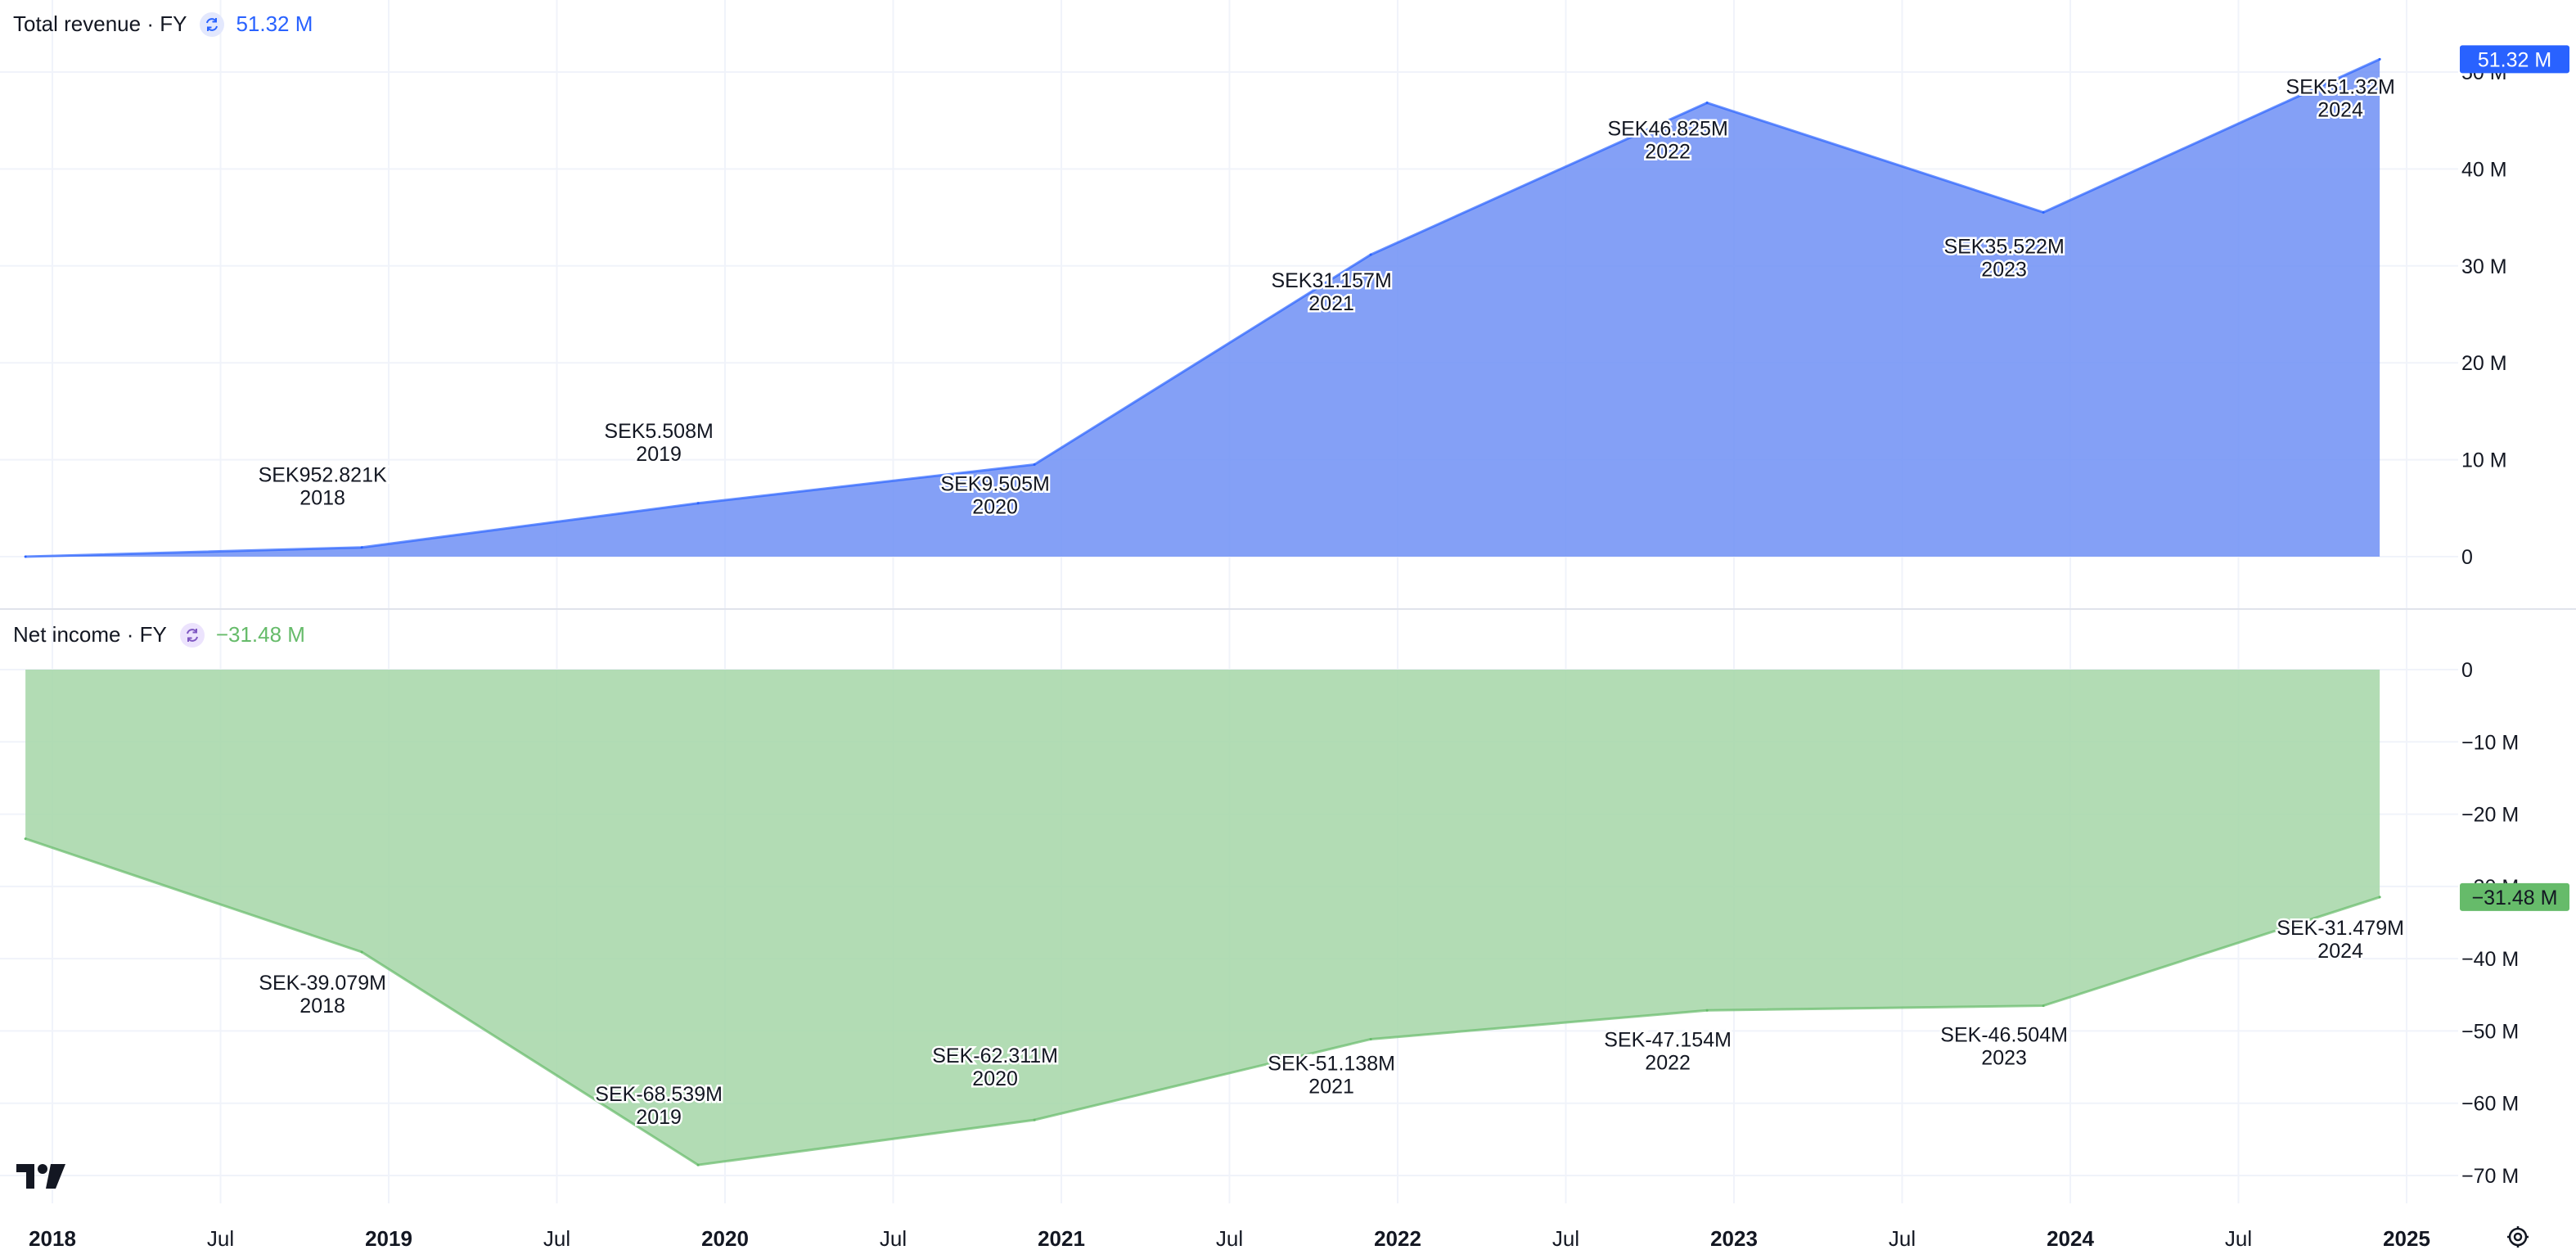 This screenshot has width=2576, height=1259. What do you see at coordinates (2518, 1237) in the screenshot?
I see `settings-gear-icon` at bounding box center [2518, 1237].